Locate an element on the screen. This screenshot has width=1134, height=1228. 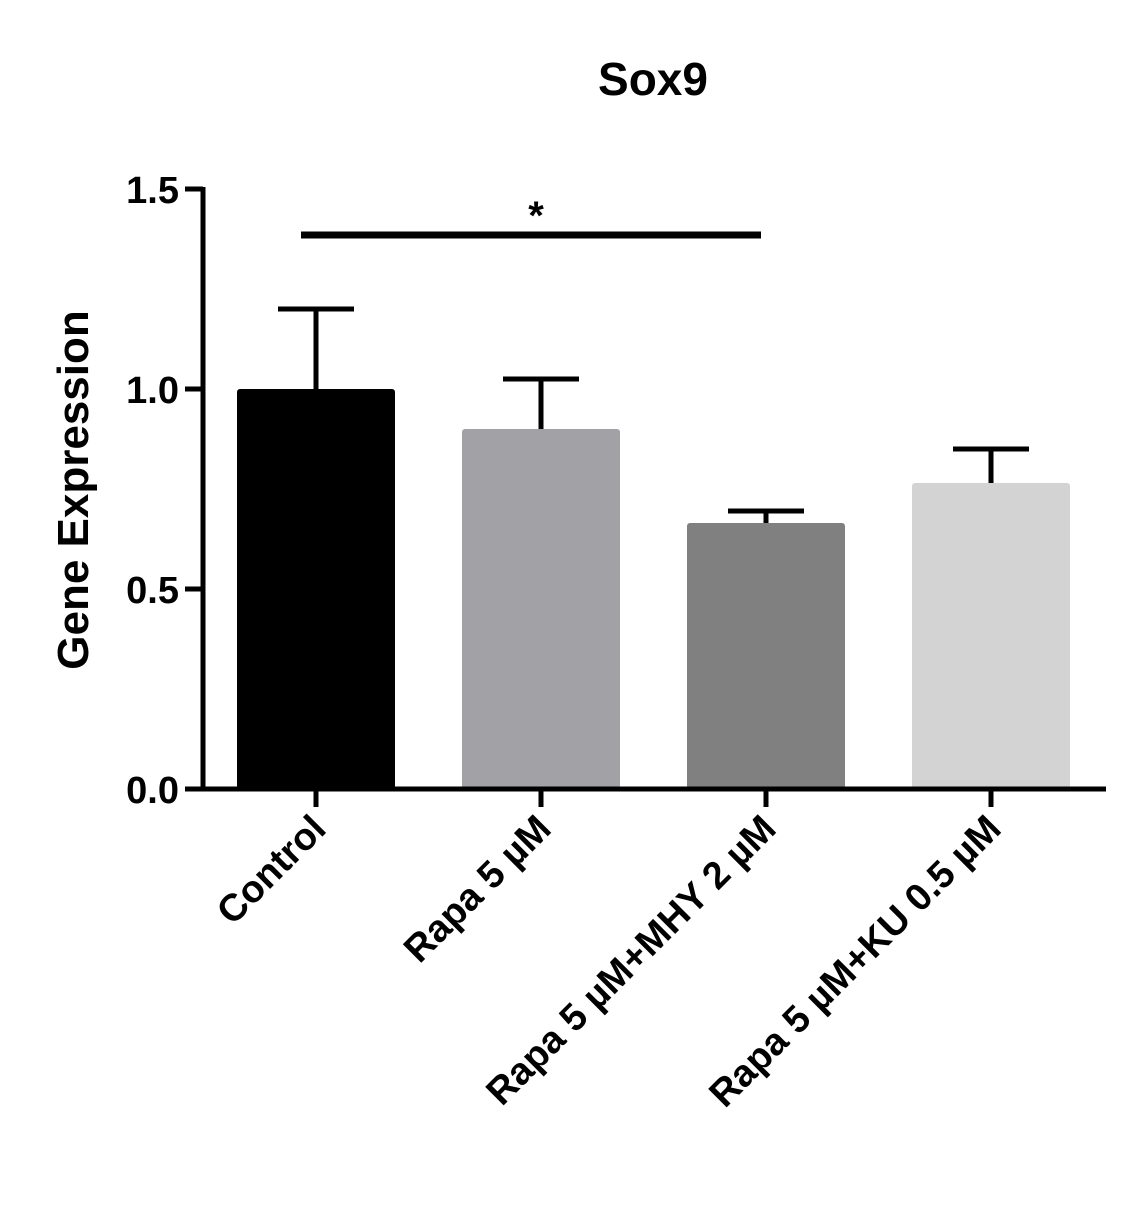
y-tick-label: 1.0 is located at coordinates (152, 391).